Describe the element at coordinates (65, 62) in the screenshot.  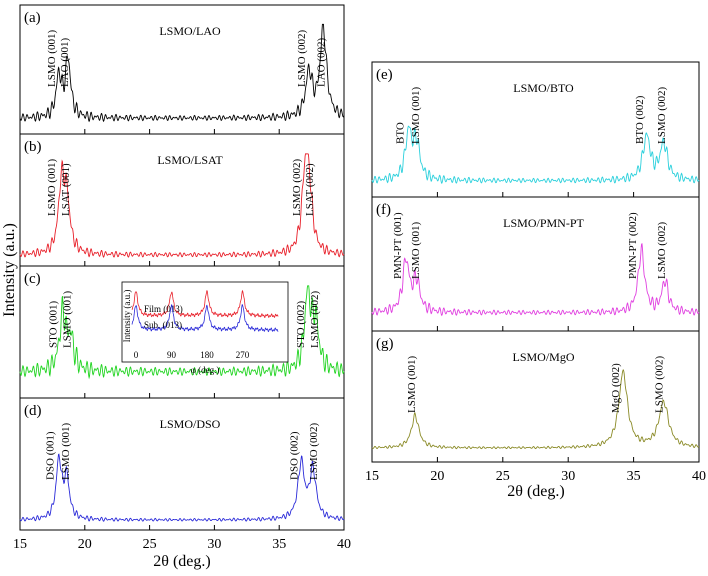
I see `peak-label: LAO (001)` at that location.